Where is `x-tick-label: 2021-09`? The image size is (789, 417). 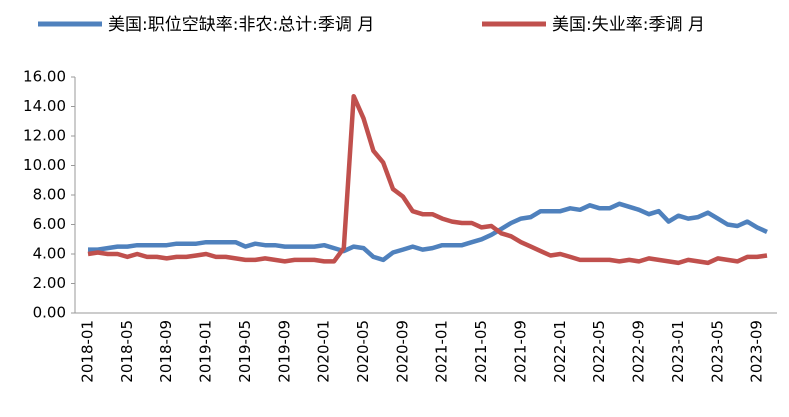
x-tick-label: 2021-09 is located at coordinates (520, 351).